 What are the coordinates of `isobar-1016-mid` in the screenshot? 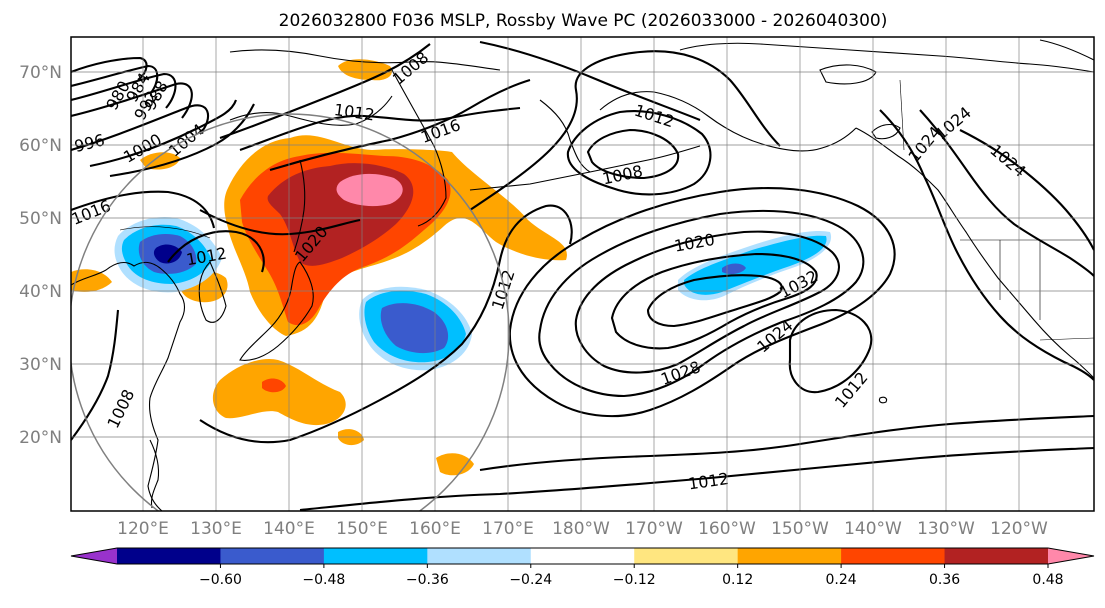 It's located at (625, 130).